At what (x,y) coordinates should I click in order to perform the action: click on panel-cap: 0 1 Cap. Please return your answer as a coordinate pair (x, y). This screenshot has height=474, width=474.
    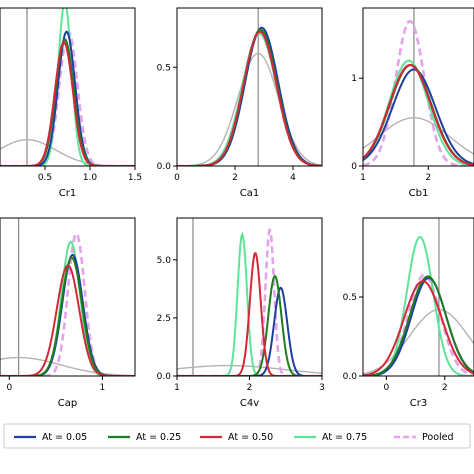
    Looking at the image, I should click on (68, 313).